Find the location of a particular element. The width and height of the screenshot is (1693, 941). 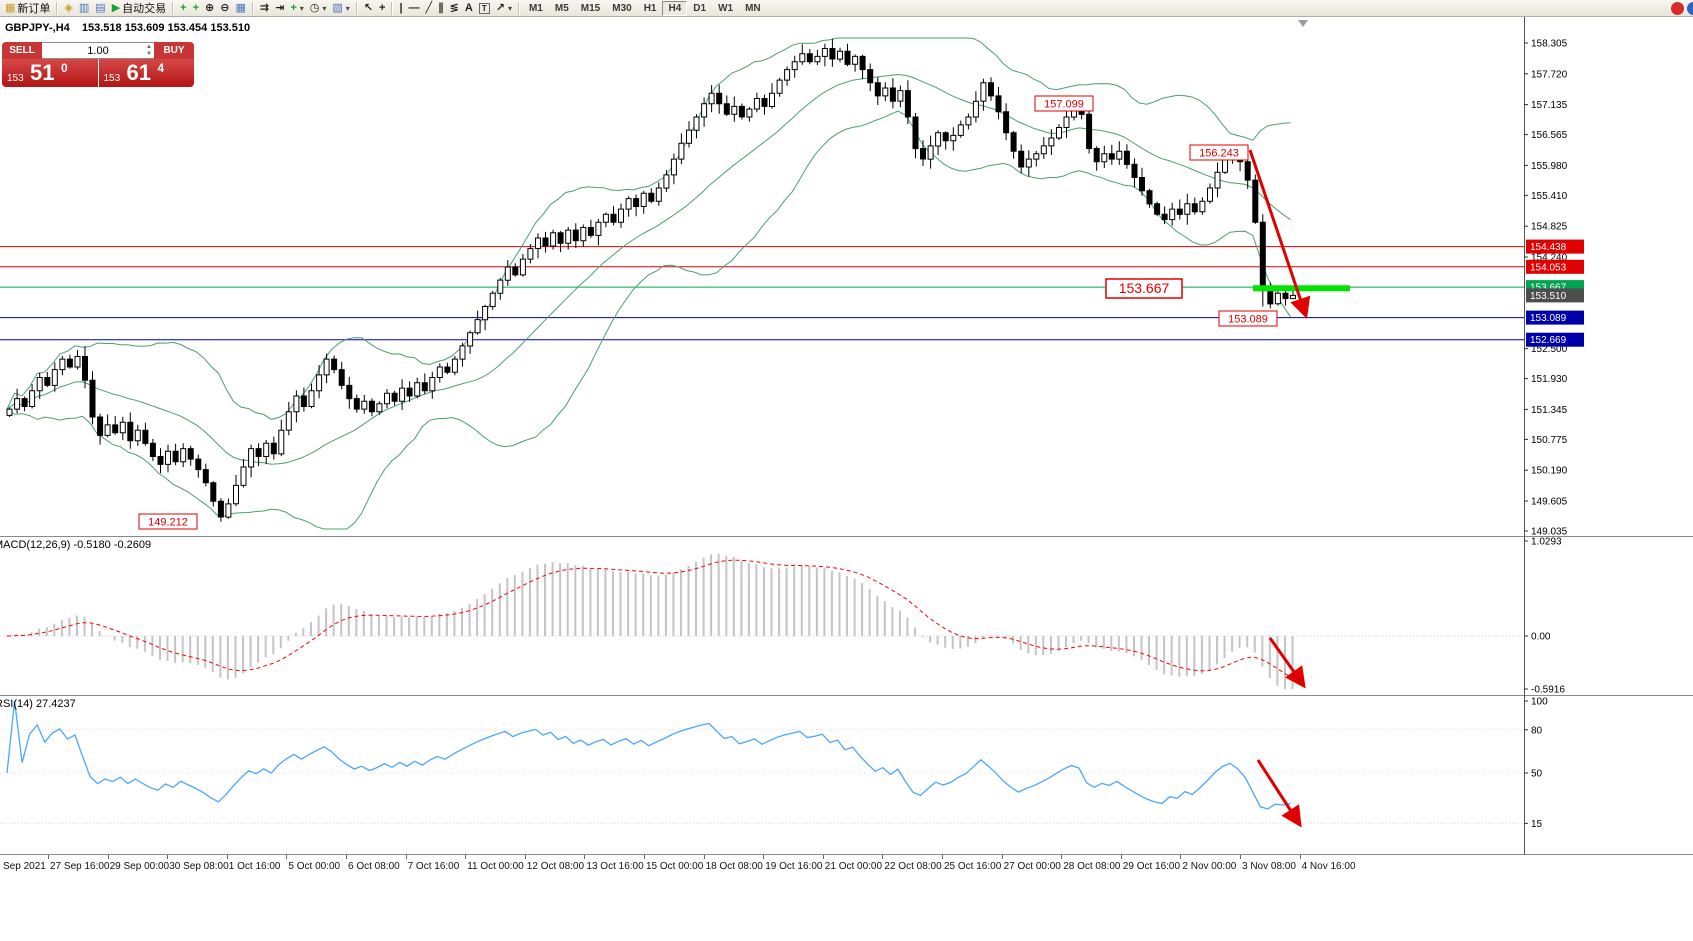

time-axis-label: 13 Oct 16:00 is located at coordinates (615, 866).